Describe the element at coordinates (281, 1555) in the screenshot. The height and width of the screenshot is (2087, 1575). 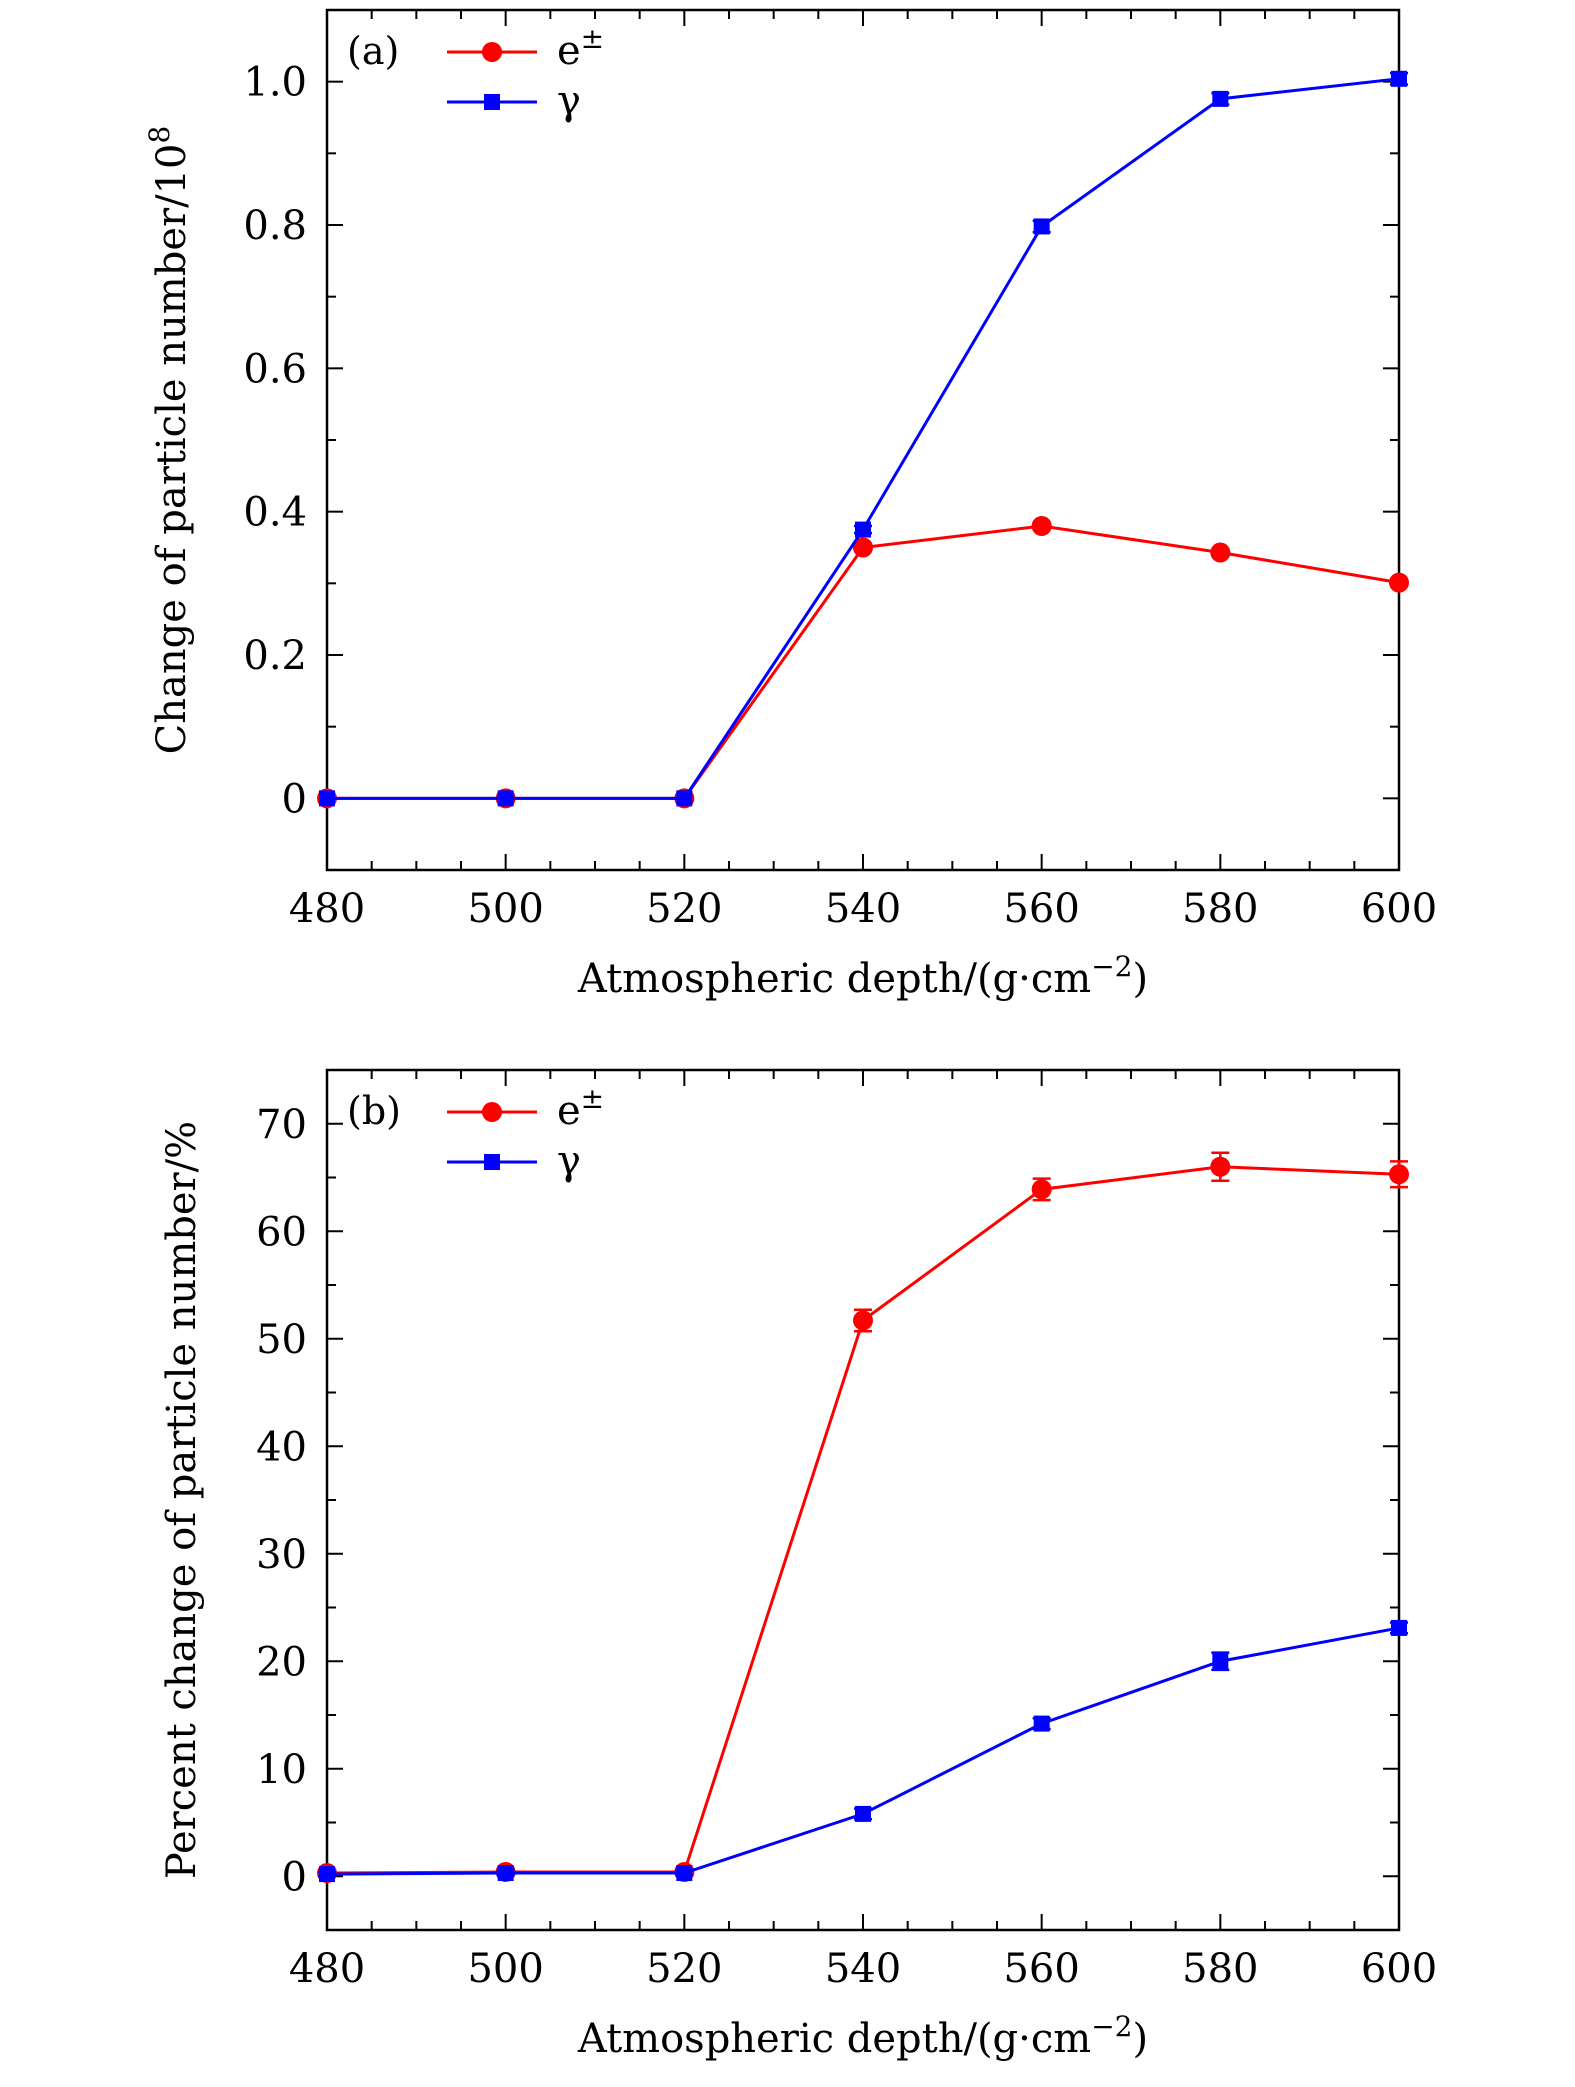
I see `y-tick-label: 30` at that location.